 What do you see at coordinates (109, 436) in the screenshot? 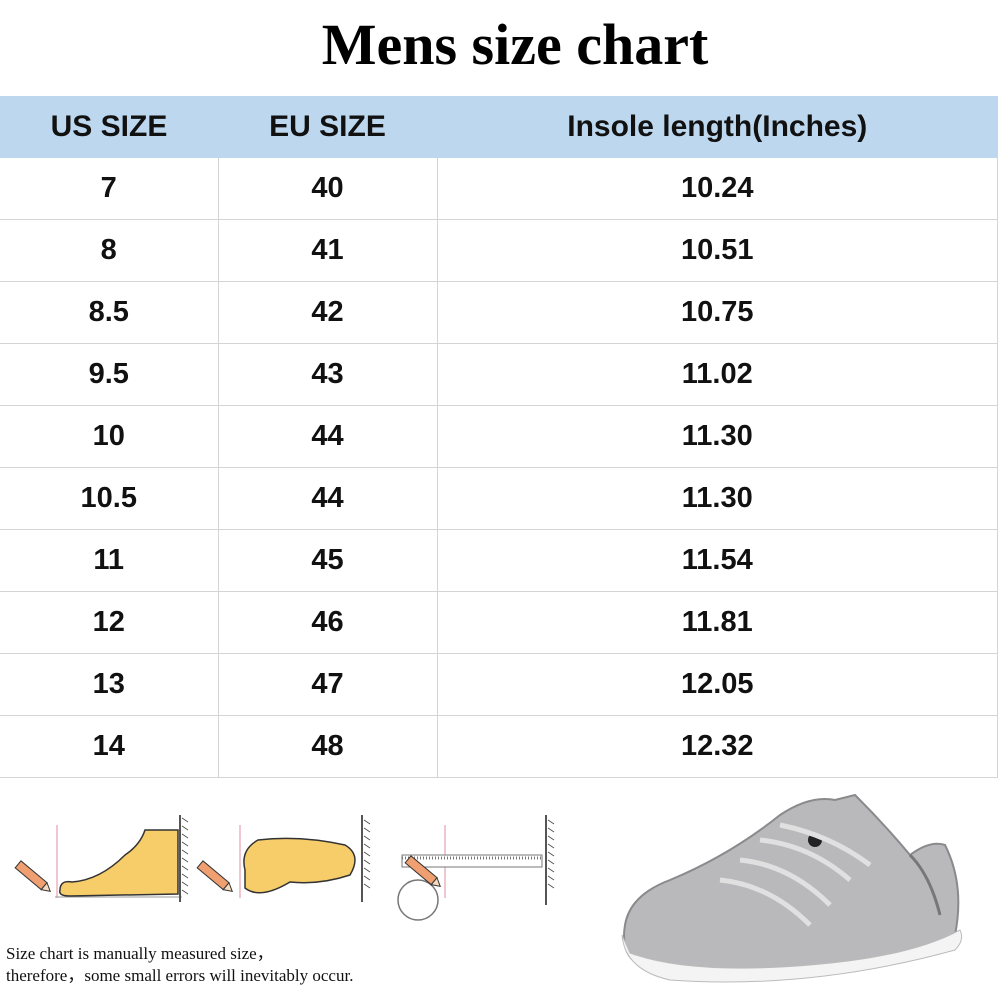
I see `us-size-cell: 10` at bounding box center [109, 436].